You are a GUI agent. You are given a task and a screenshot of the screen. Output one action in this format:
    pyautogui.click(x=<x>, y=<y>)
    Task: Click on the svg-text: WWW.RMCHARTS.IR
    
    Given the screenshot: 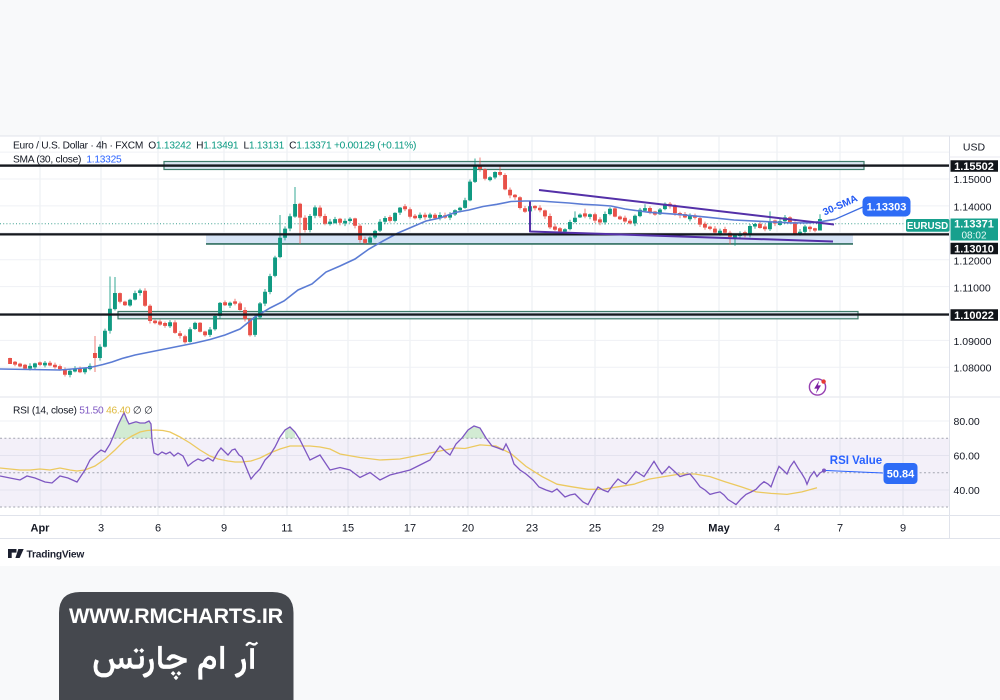 What is the action you would take?
    pyautogui.click(x=176, y=615)
    